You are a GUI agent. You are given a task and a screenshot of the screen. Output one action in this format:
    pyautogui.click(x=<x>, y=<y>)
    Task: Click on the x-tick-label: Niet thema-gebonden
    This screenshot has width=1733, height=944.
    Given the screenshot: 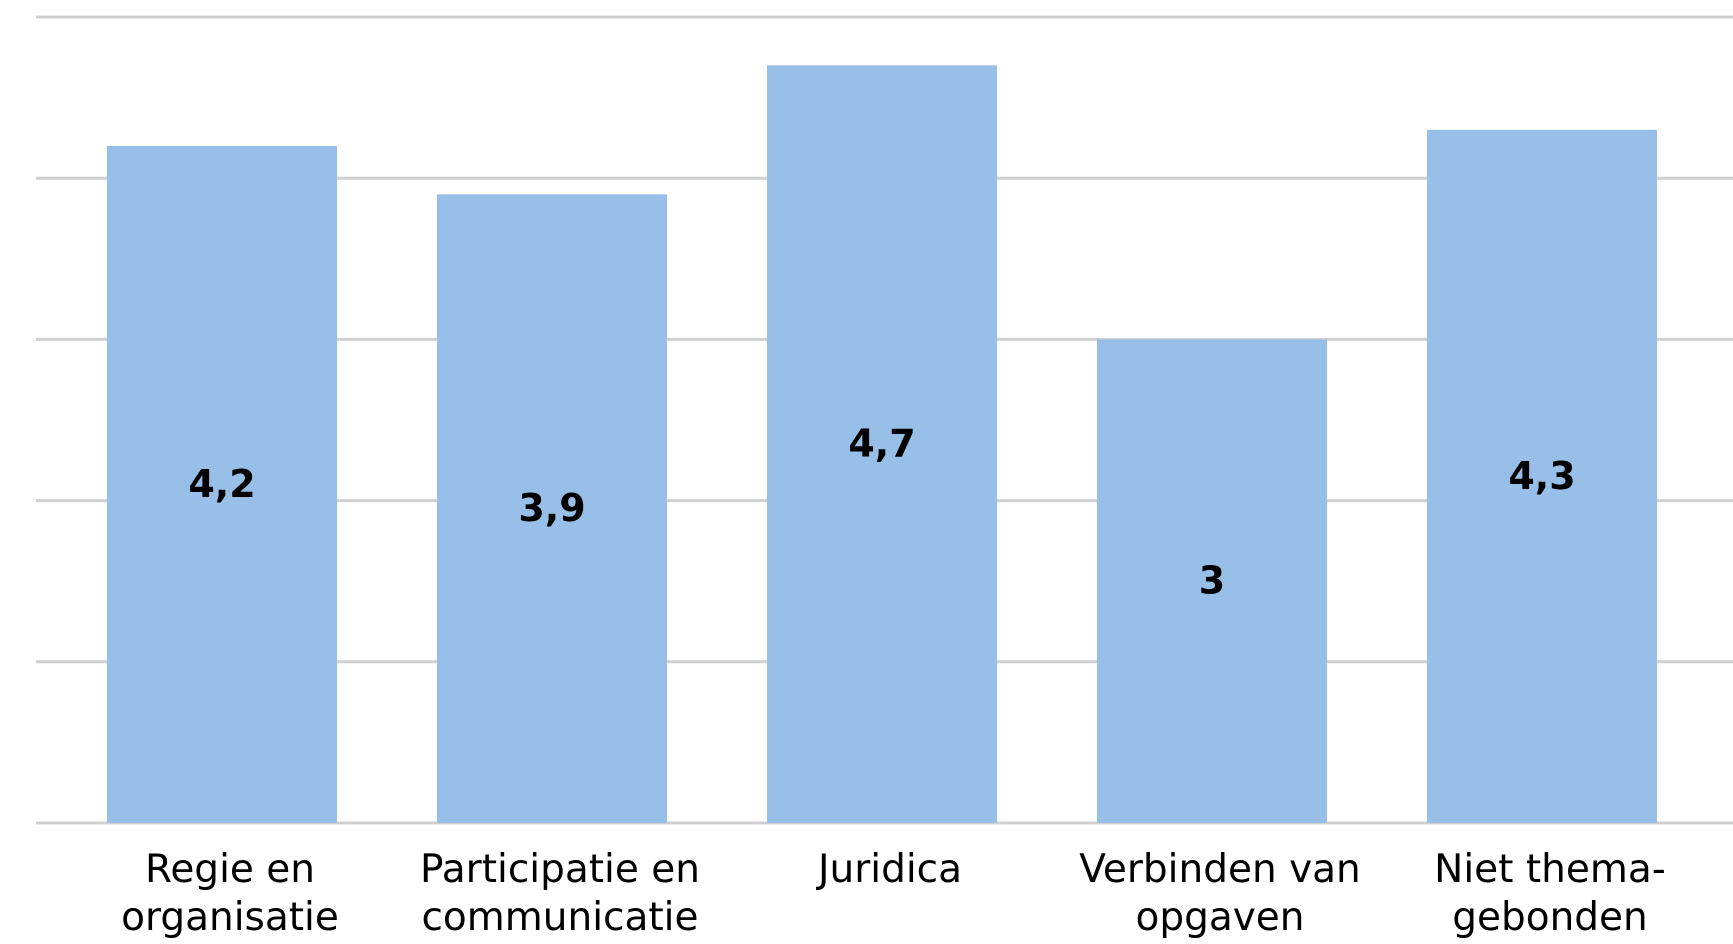 What is the action you would take?
    pyautogui.click(x=1550, y=893)
    